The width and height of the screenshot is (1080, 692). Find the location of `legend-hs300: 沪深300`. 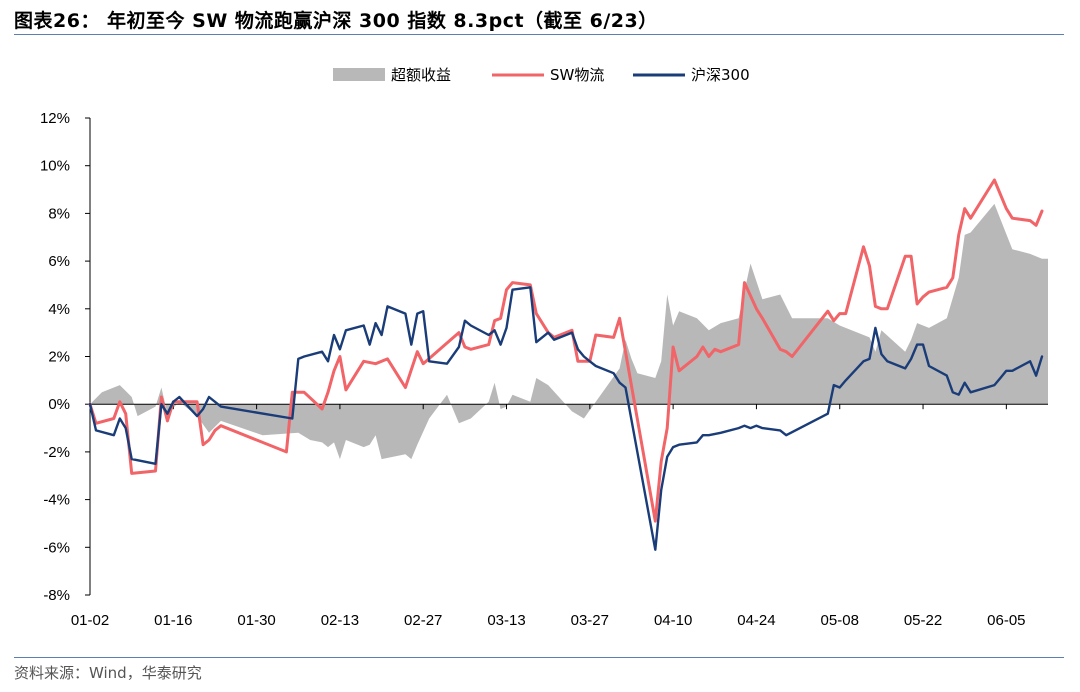

legend-hs300: 沪深300 is located at coordinates (691, 75).